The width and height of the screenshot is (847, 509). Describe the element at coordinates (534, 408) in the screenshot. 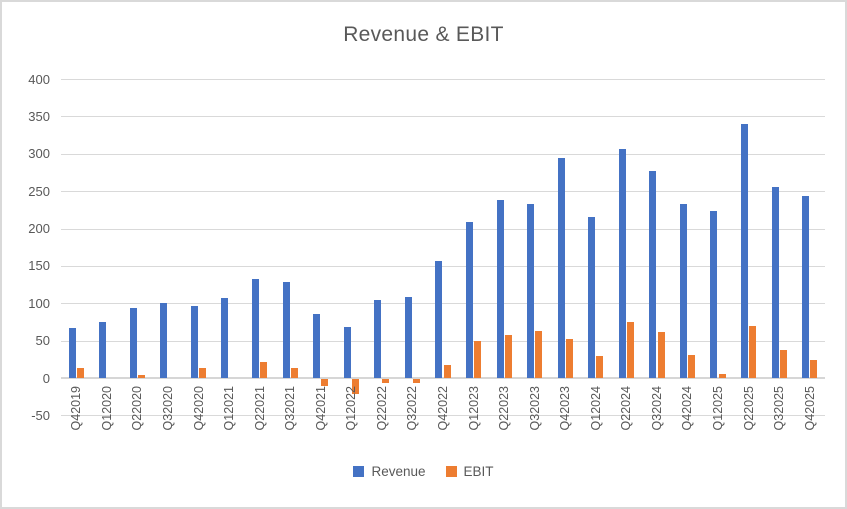

I see `x-axis-category-label: Q32023` at that location.